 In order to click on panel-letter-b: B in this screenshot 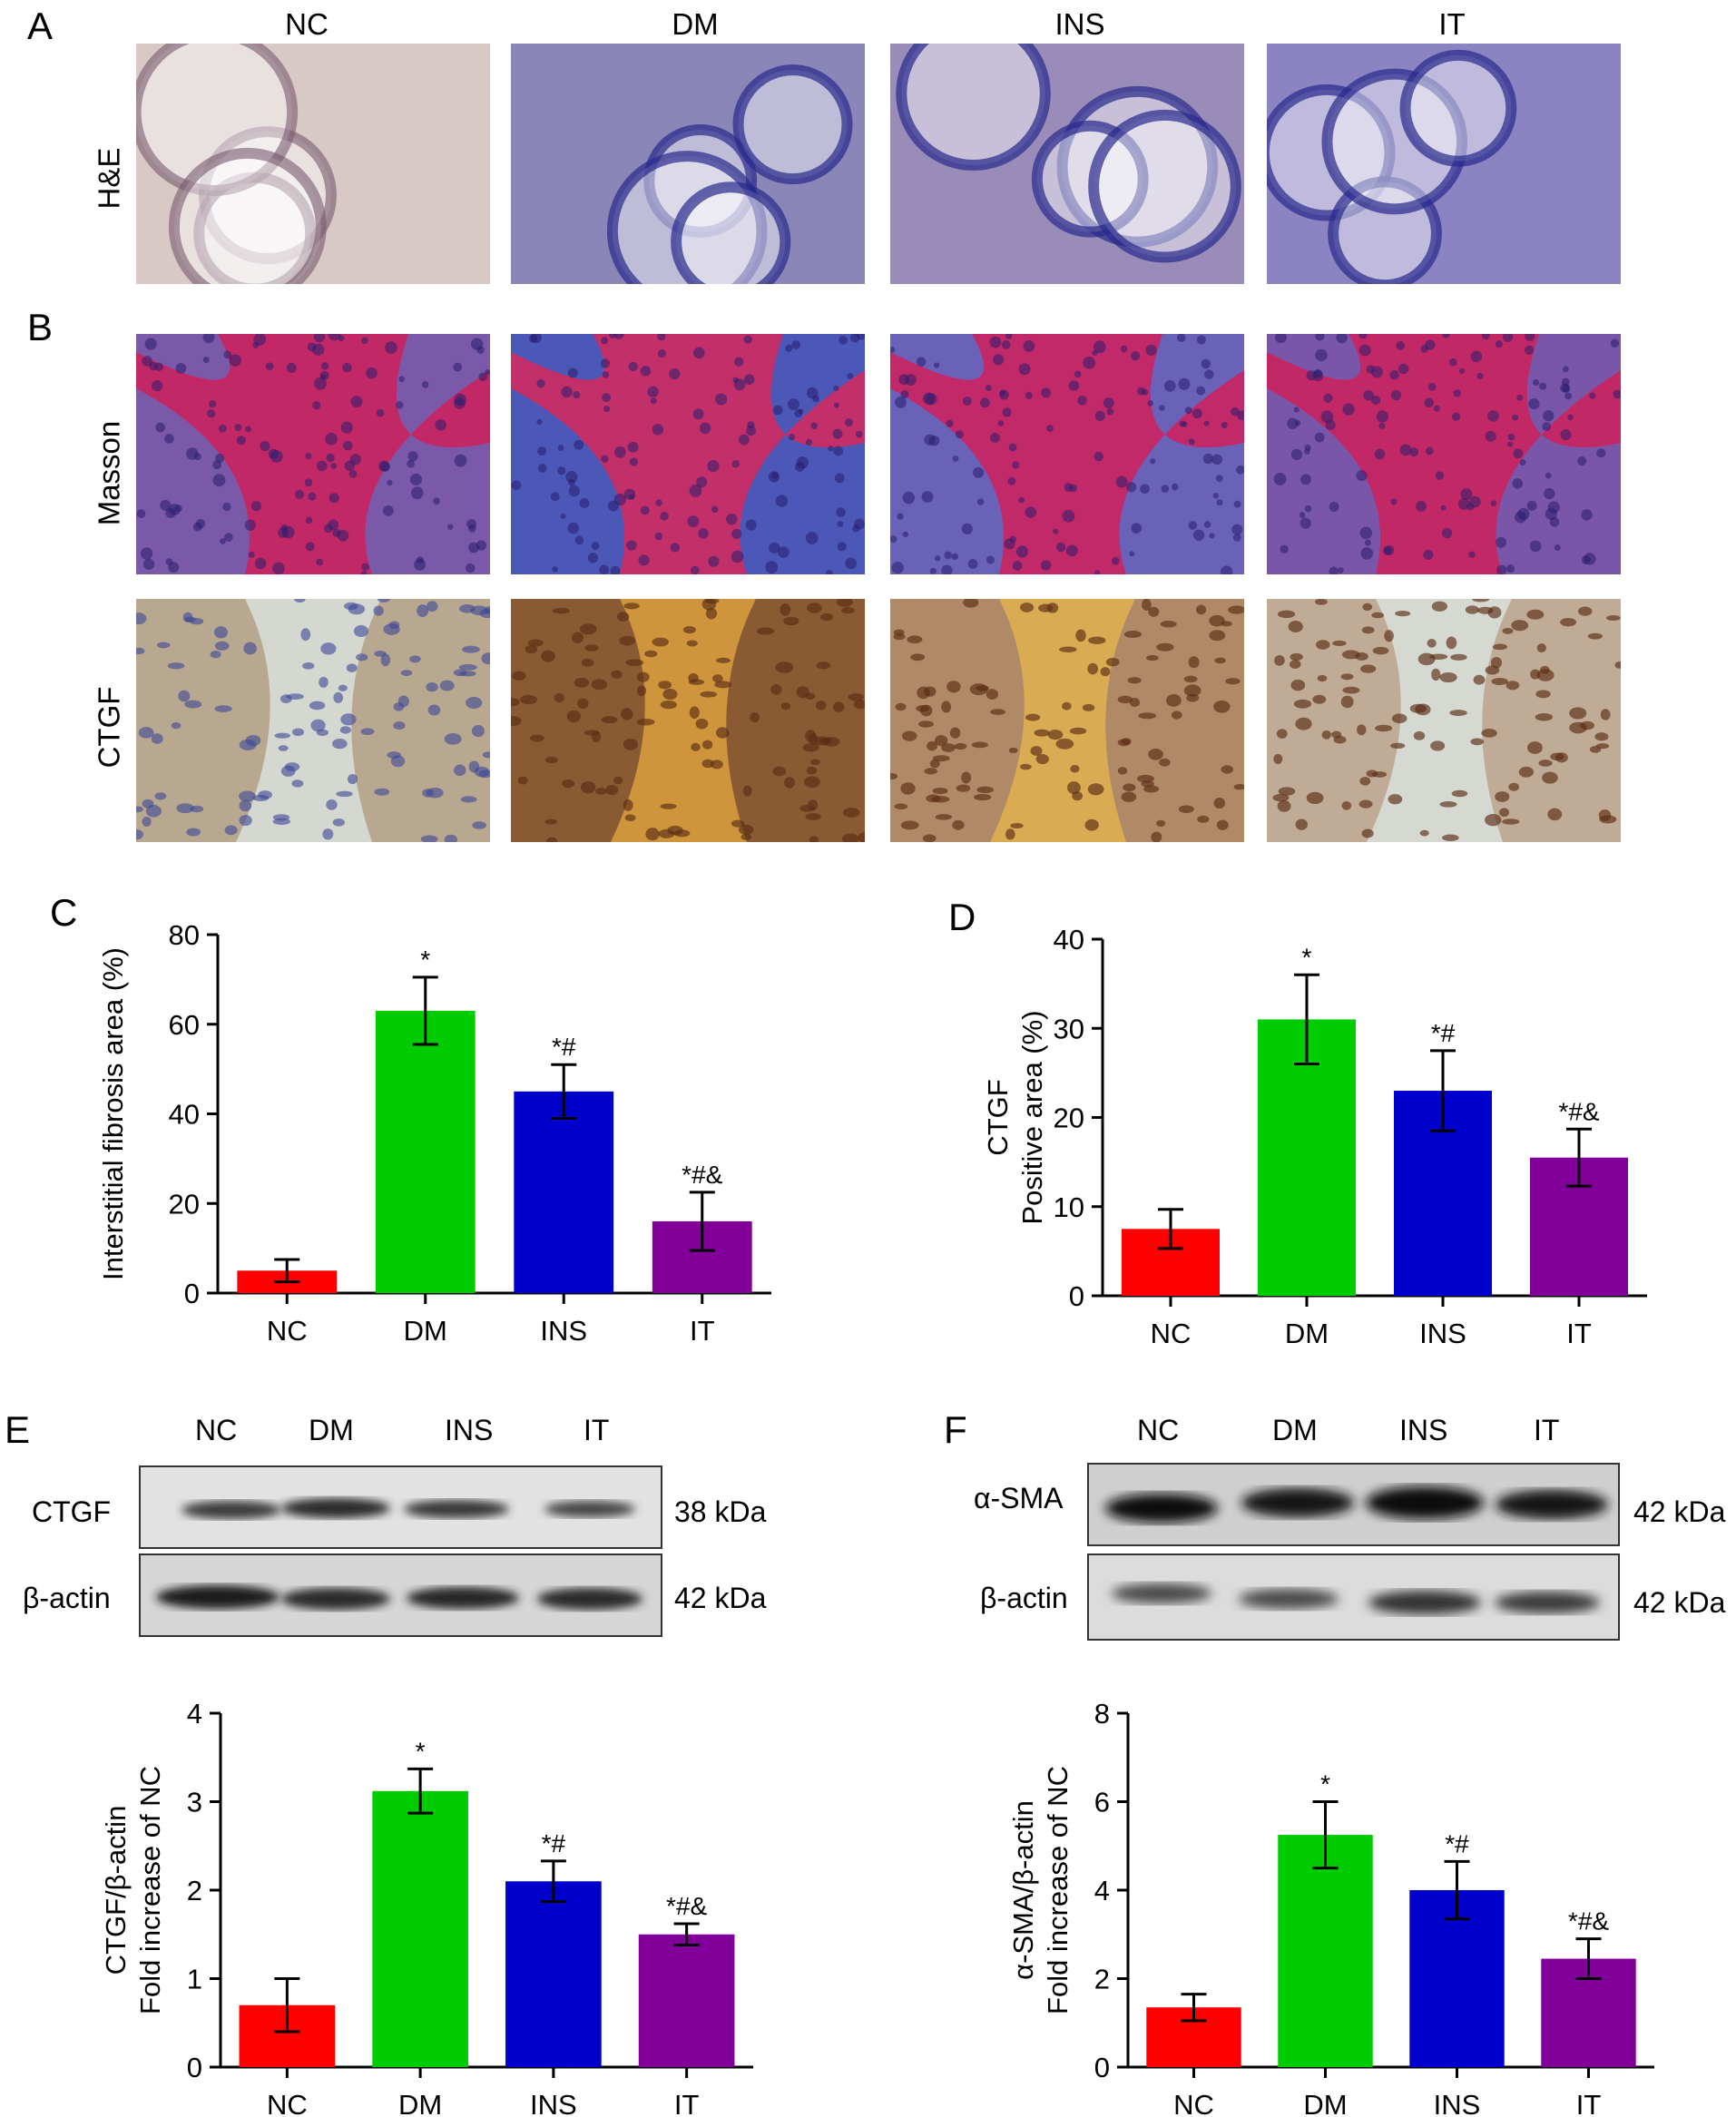, I will do `click(40, 327)`.